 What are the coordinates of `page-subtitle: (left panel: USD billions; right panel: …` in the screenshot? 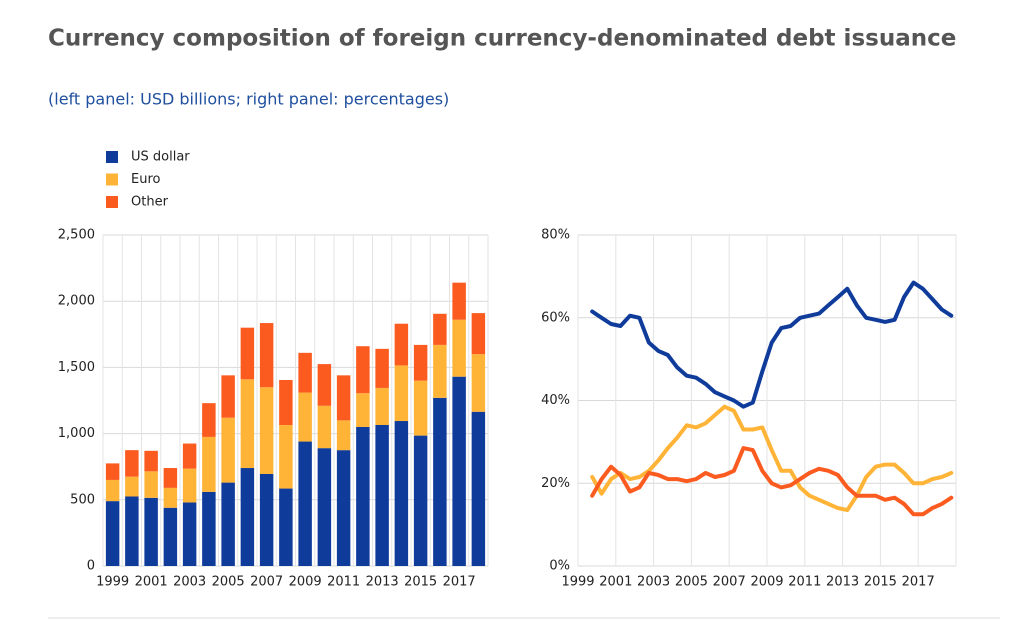 It's located at (248, 99).